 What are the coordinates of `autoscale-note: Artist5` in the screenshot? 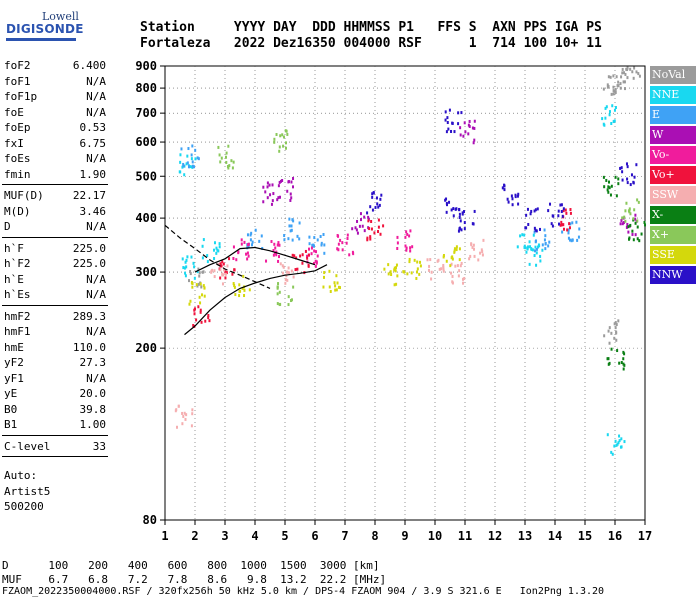 It's located at (27, 491).